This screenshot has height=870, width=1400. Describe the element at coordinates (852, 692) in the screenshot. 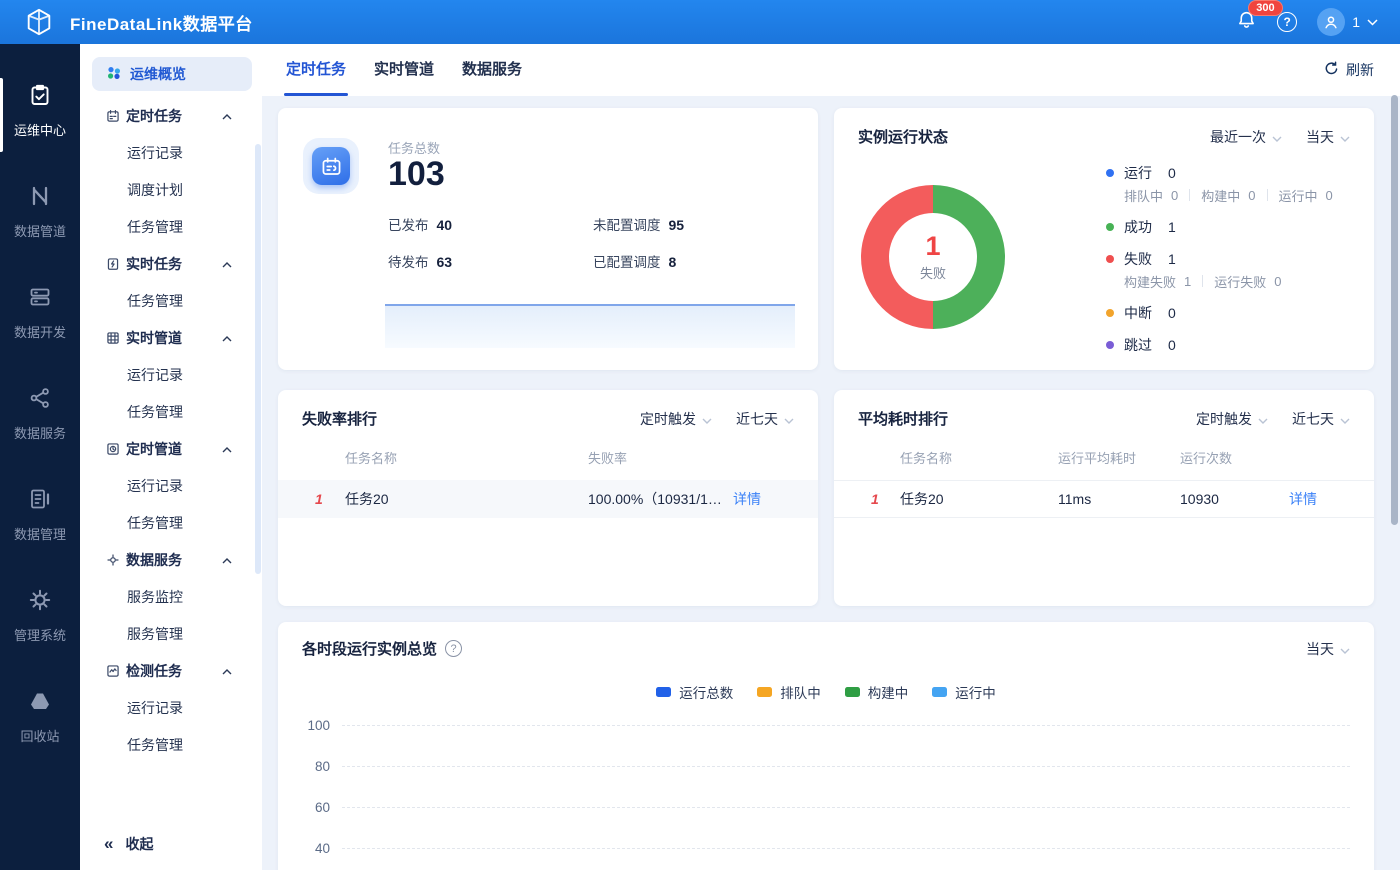

I see `swatch-icon` at that location.